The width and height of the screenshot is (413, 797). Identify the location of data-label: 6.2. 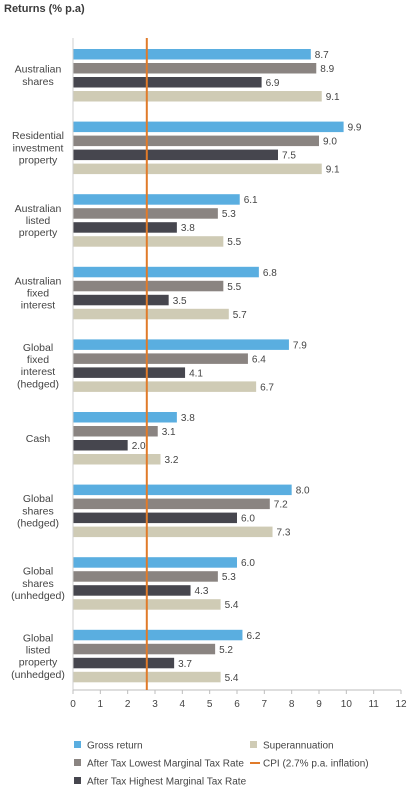
(254, 636).